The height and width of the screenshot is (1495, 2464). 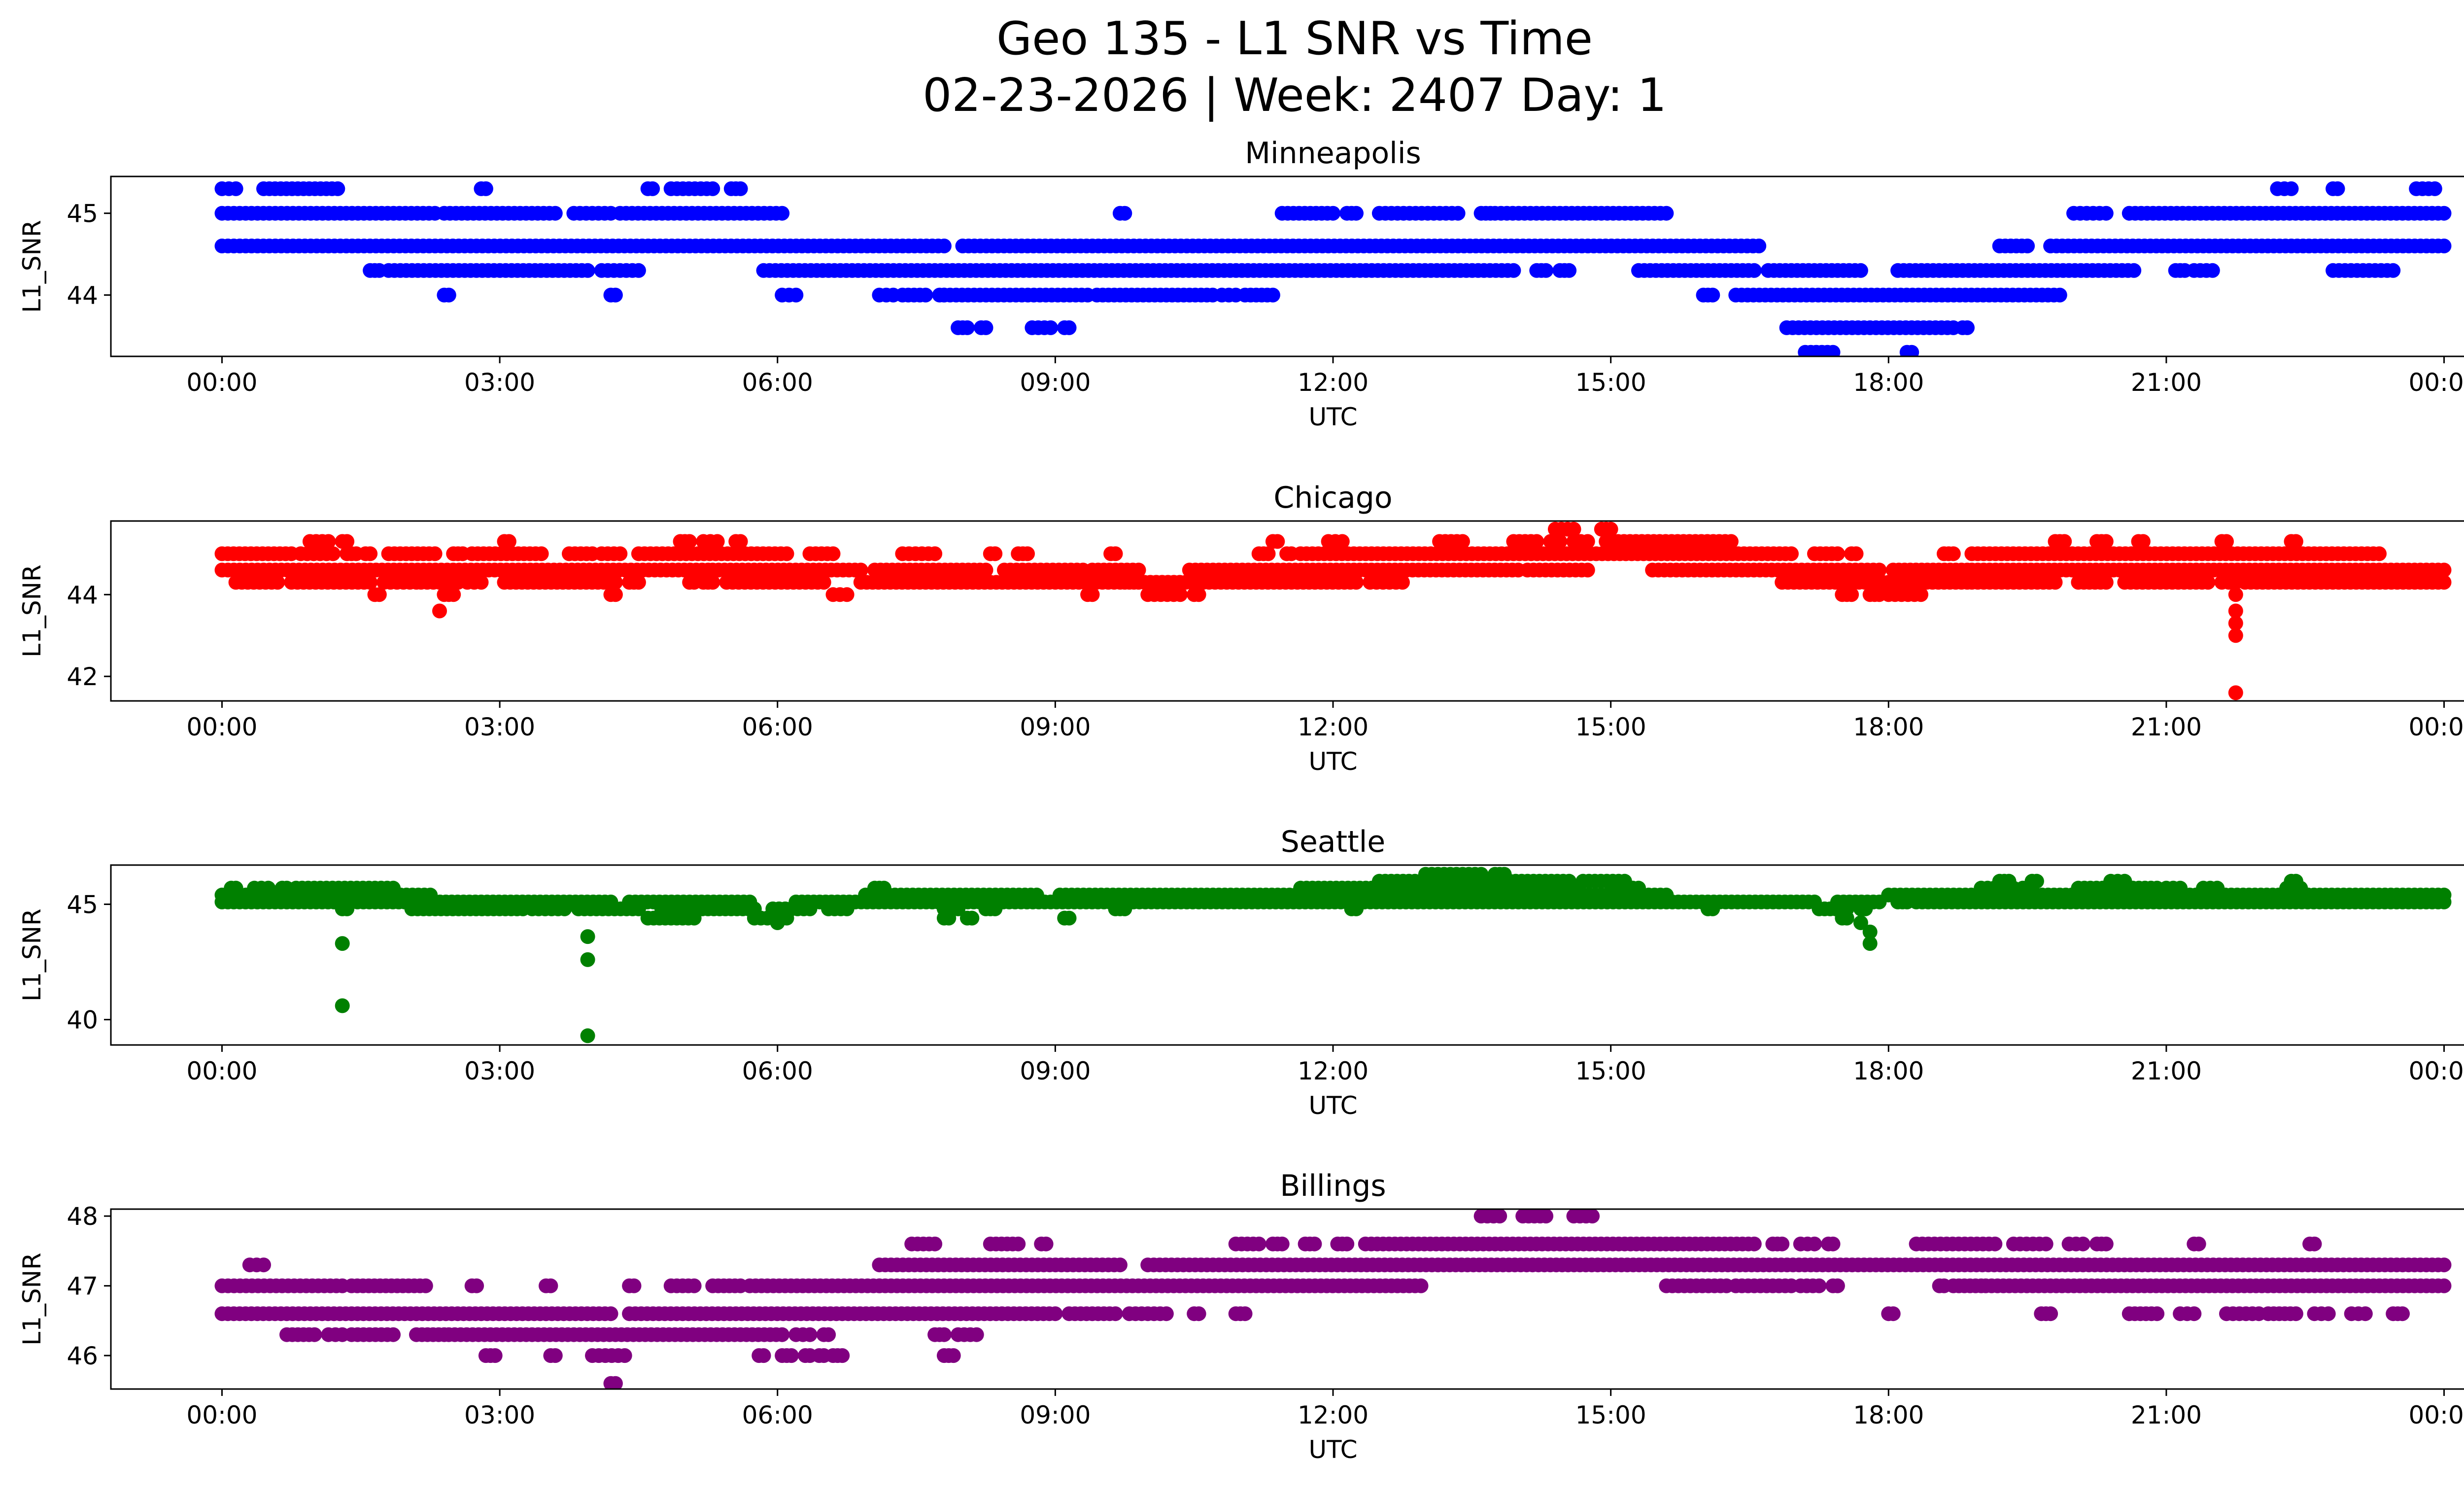 What do you see at coordinates (32, 1299) in the screenshot?
I see `subplot-4-ylabel: L1_SNR` at bounding box center [32, 1299].